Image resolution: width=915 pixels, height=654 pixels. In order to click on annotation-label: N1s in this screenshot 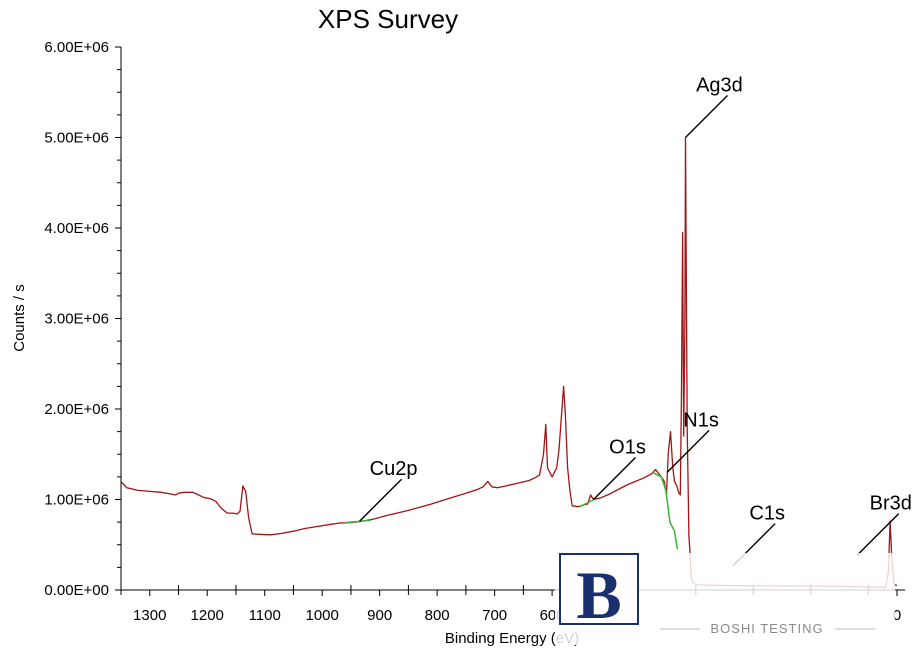, I will do `click(701, 420)`.